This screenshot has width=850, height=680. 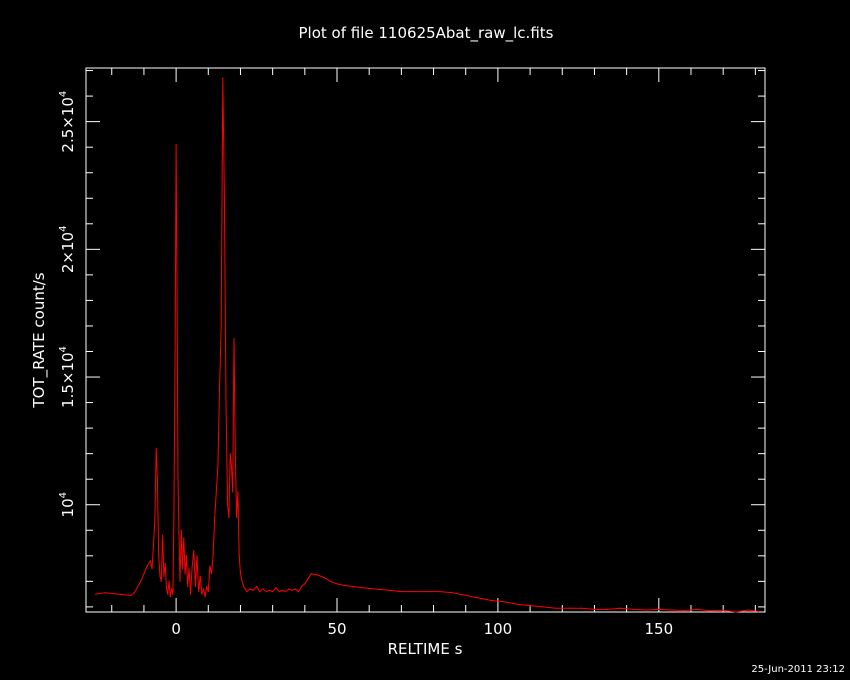 What do you see at coordinates (39, 340) in the screenshot?
I see `y-axis-label: TOT_RATE count/s` at bounding box center [39, 340].